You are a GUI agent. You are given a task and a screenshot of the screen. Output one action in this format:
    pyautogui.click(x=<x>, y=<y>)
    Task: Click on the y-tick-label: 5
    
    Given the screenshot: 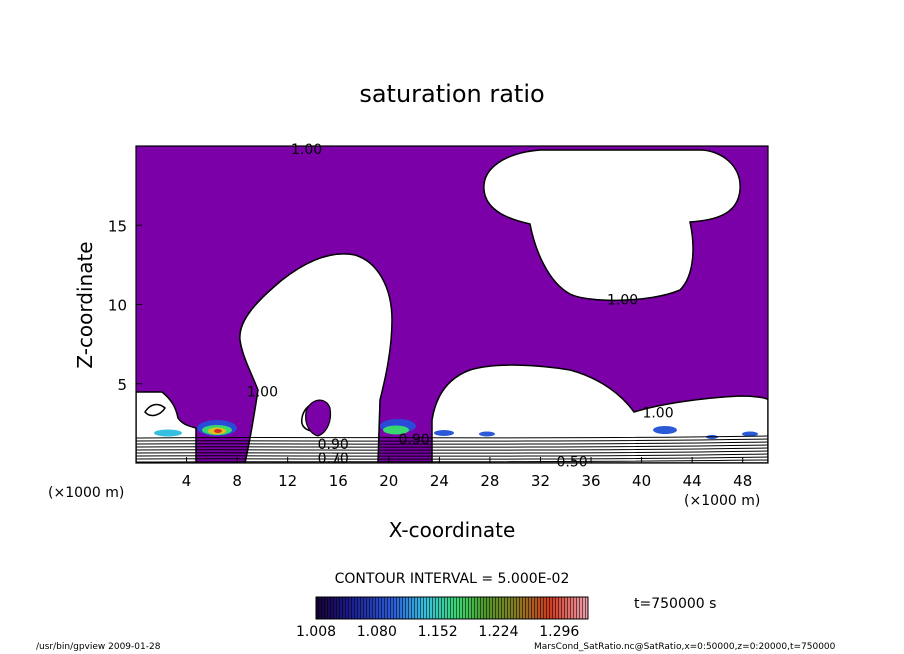 What is the action you would take?
    pyautogui.click(x=122, y=385)
    